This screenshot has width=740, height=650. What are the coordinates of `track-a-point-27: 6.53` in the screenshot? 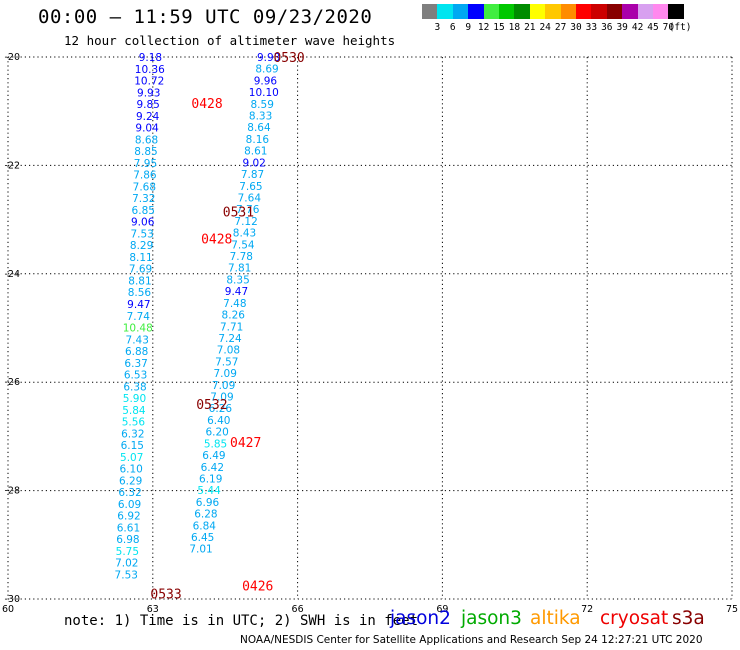 It's located at (135, 376).